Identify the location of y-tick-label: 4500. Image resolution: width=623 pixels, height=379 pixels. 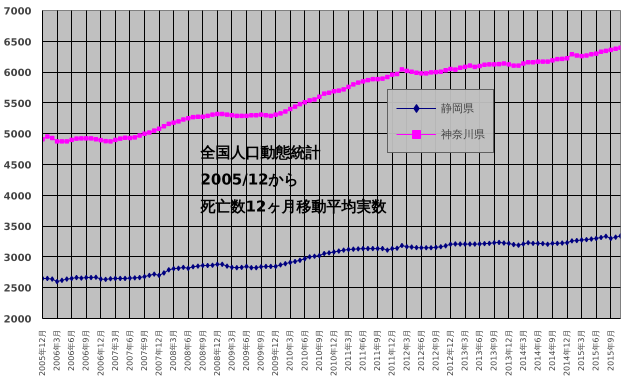
(18, 166).